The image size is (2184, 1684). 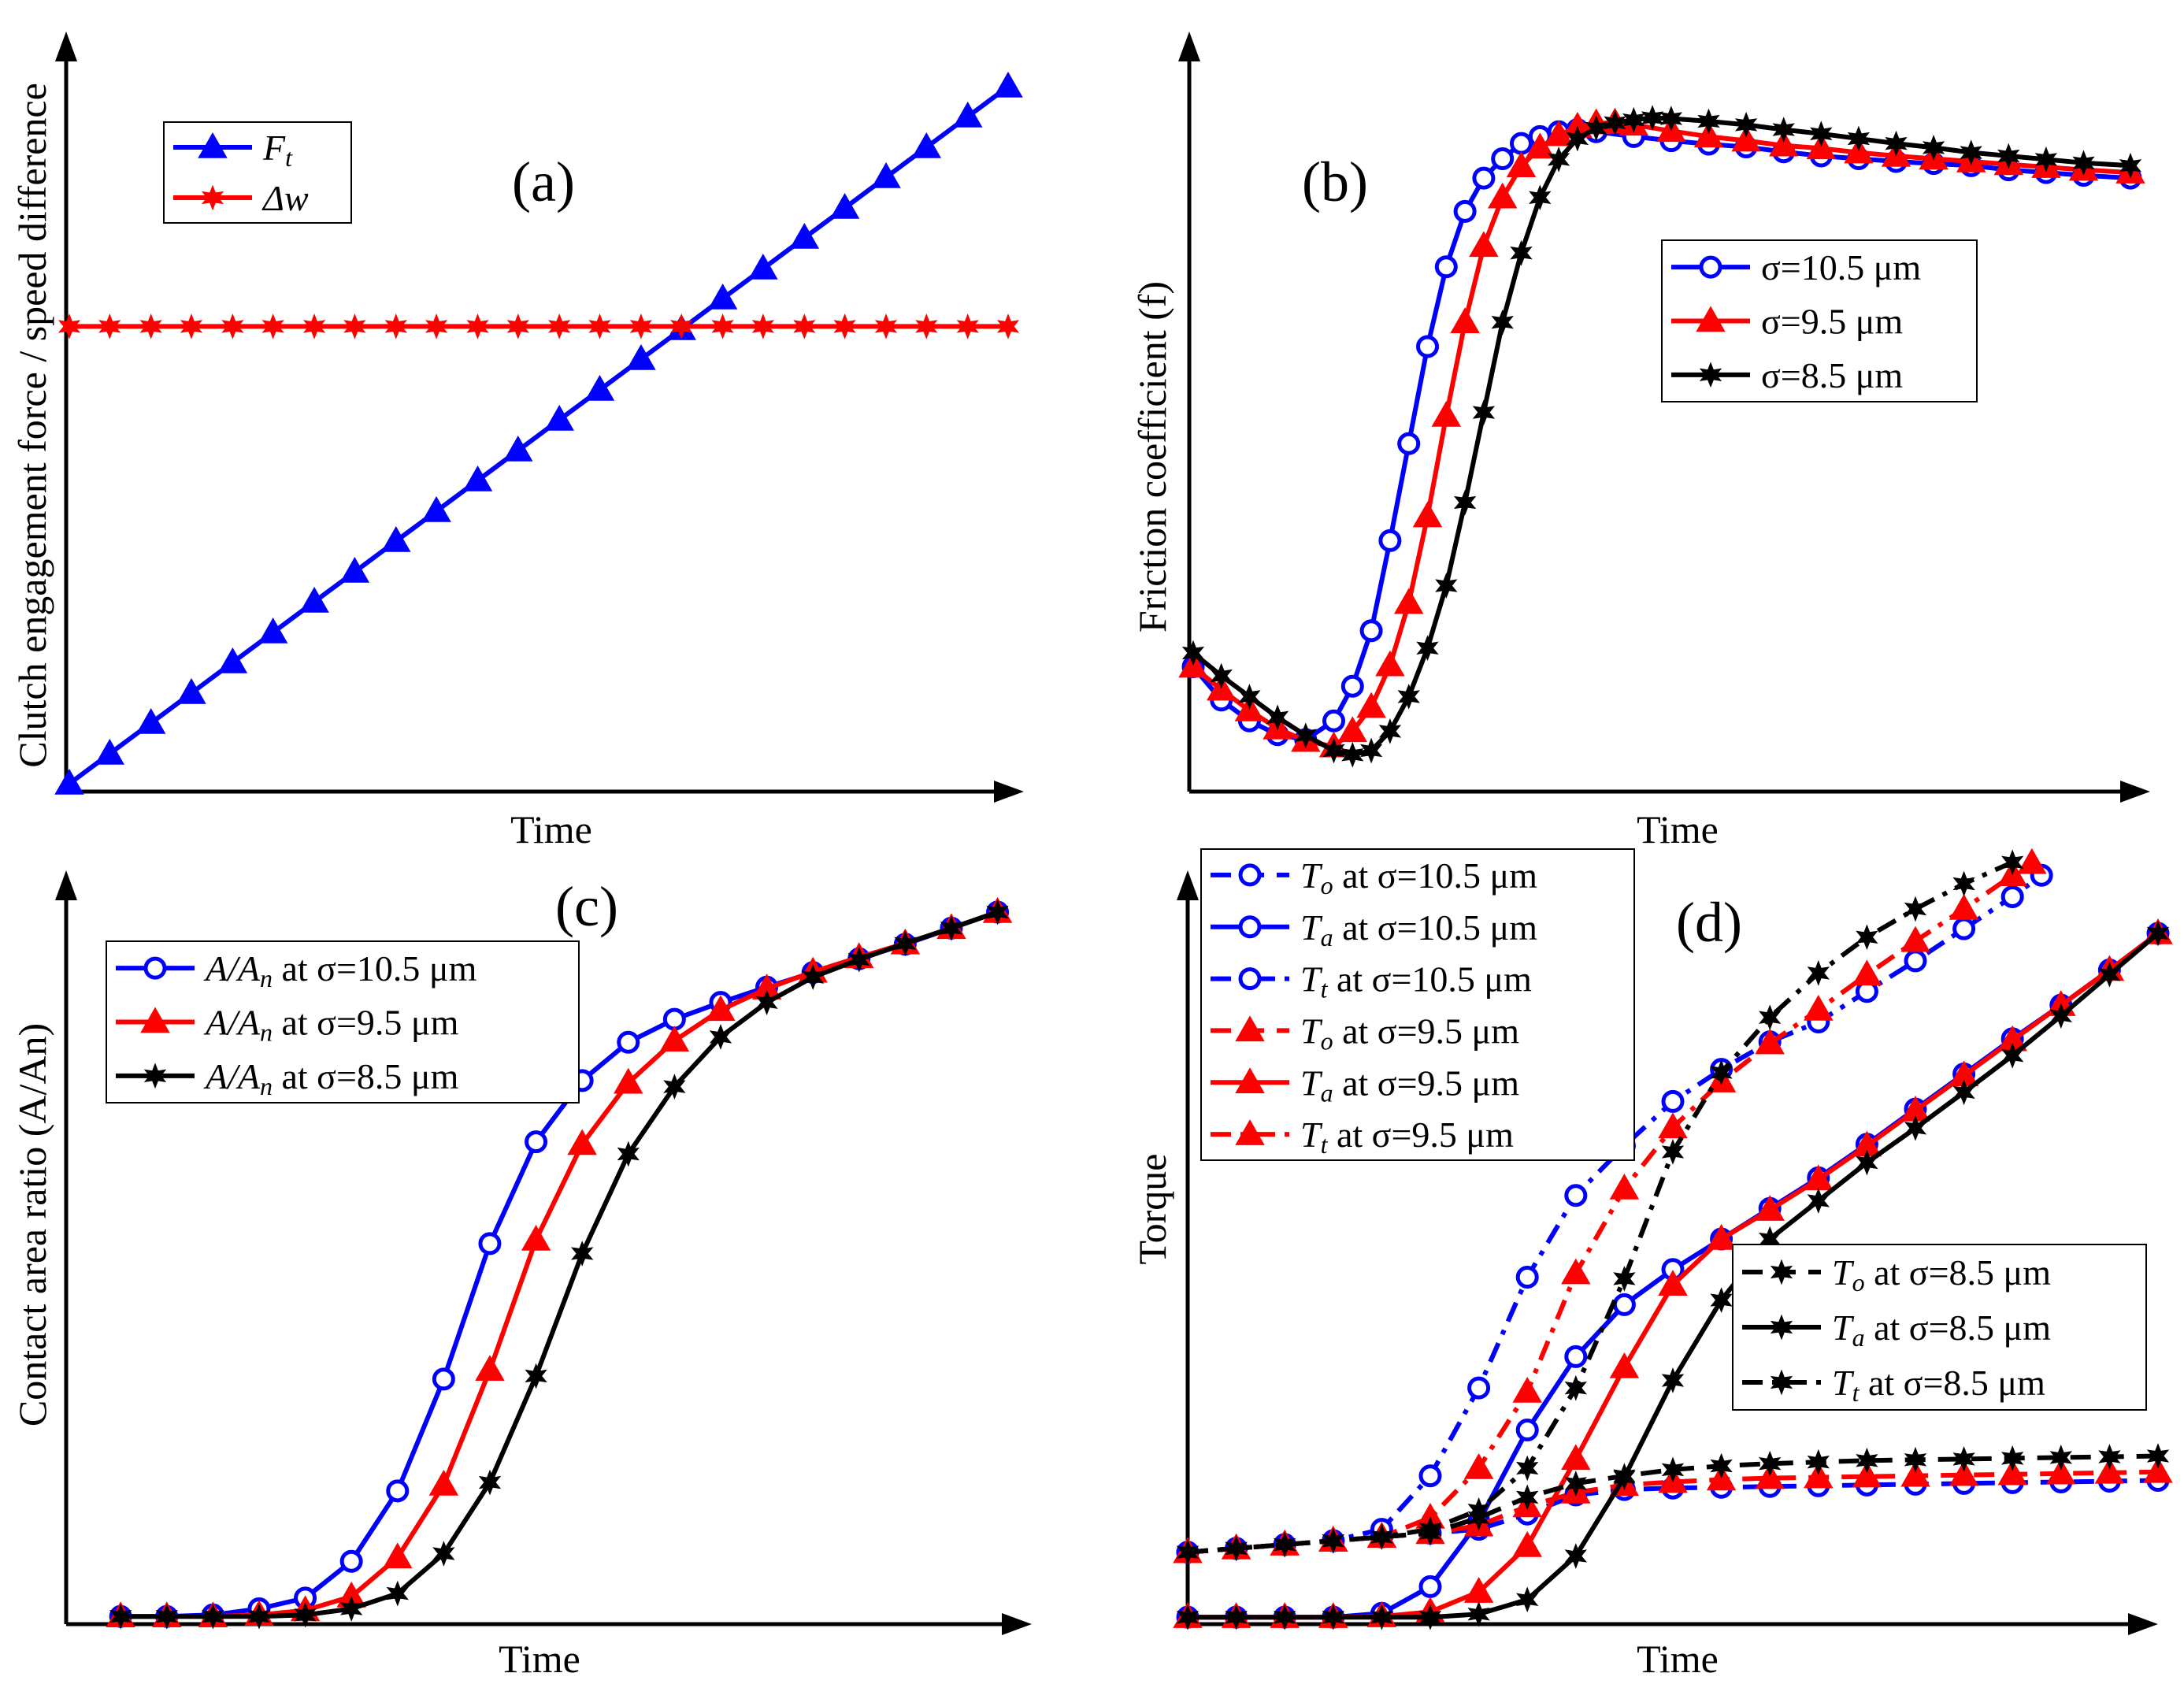 What do you see at coordinates (1709, 922) in the screenshot?
I see `panel-d-tag: (d)` at bounding box center [1709, 922].